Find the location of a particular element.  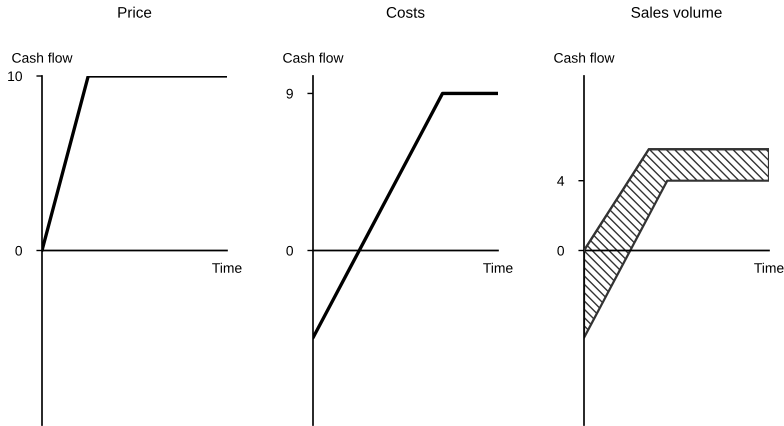

y-tick-label: 4 is located at coordinates (560, 181).